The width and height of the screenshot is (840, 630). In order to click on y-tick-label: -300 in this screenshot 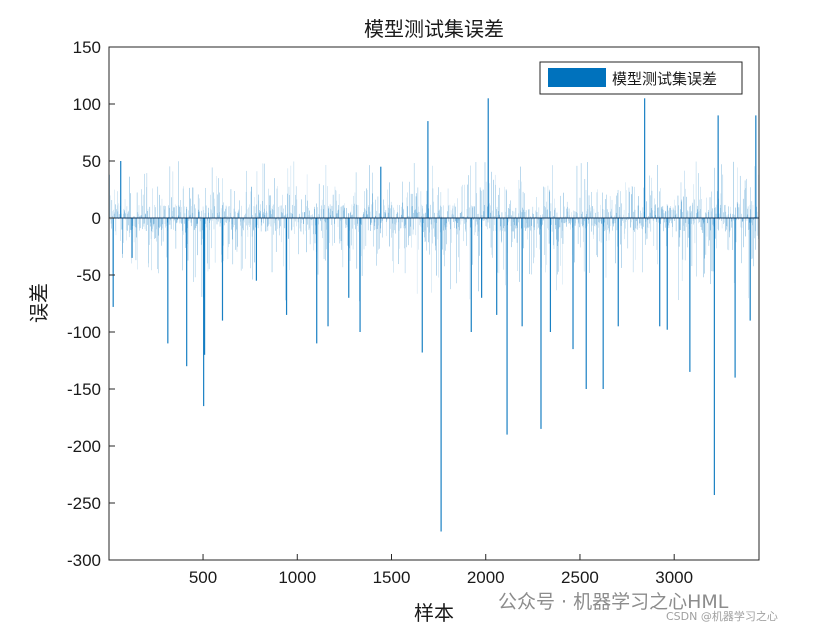, I will do `click(84, 560)`.